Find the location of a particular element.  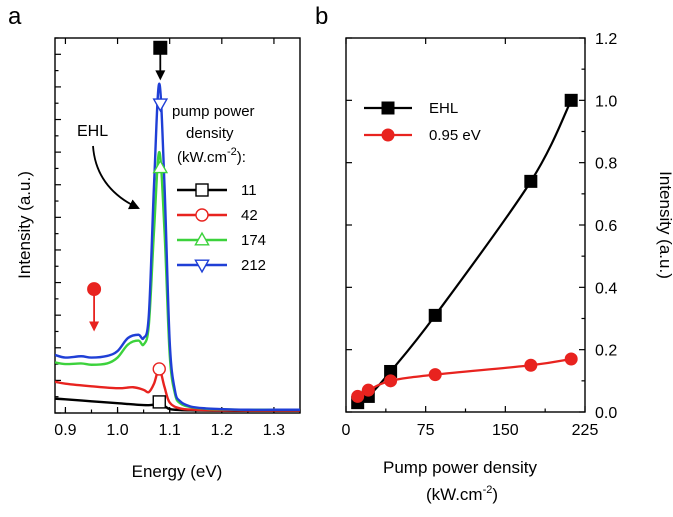

legend-label-212: 212 is located at coordinates (253, 265).